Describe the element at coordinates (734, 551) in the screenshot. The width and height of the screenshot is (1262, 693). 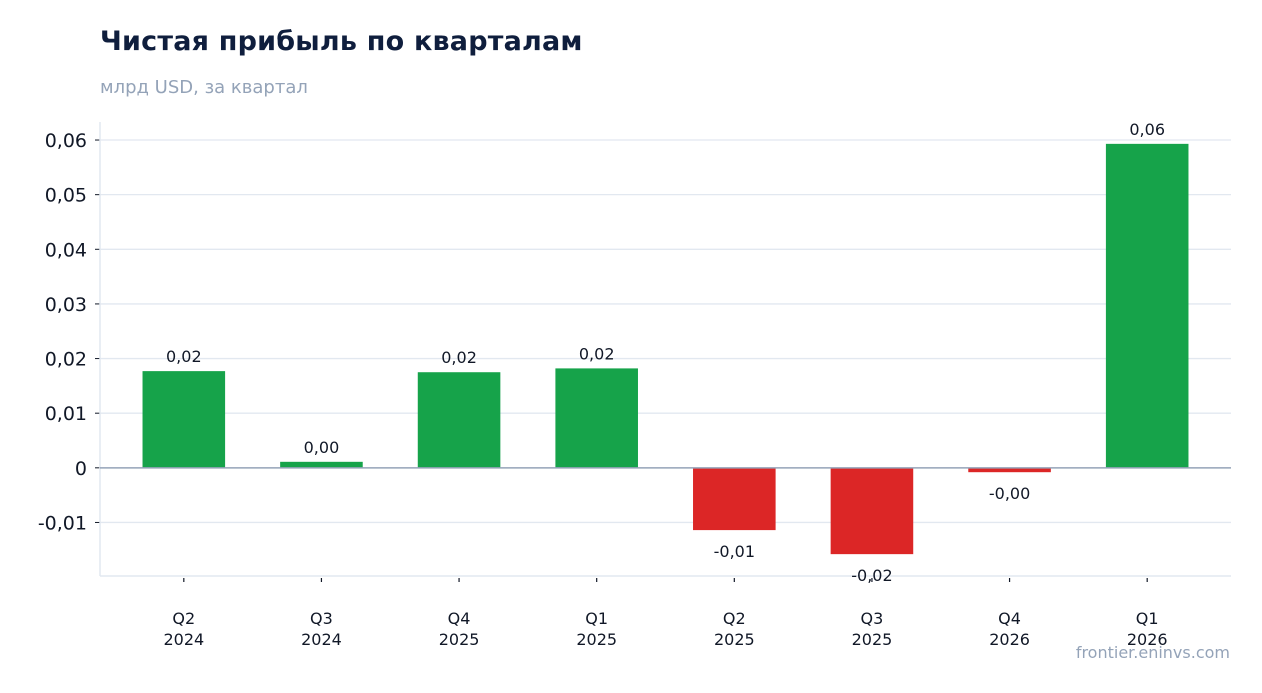
I see `bar-data-label: -0,01` at that location.